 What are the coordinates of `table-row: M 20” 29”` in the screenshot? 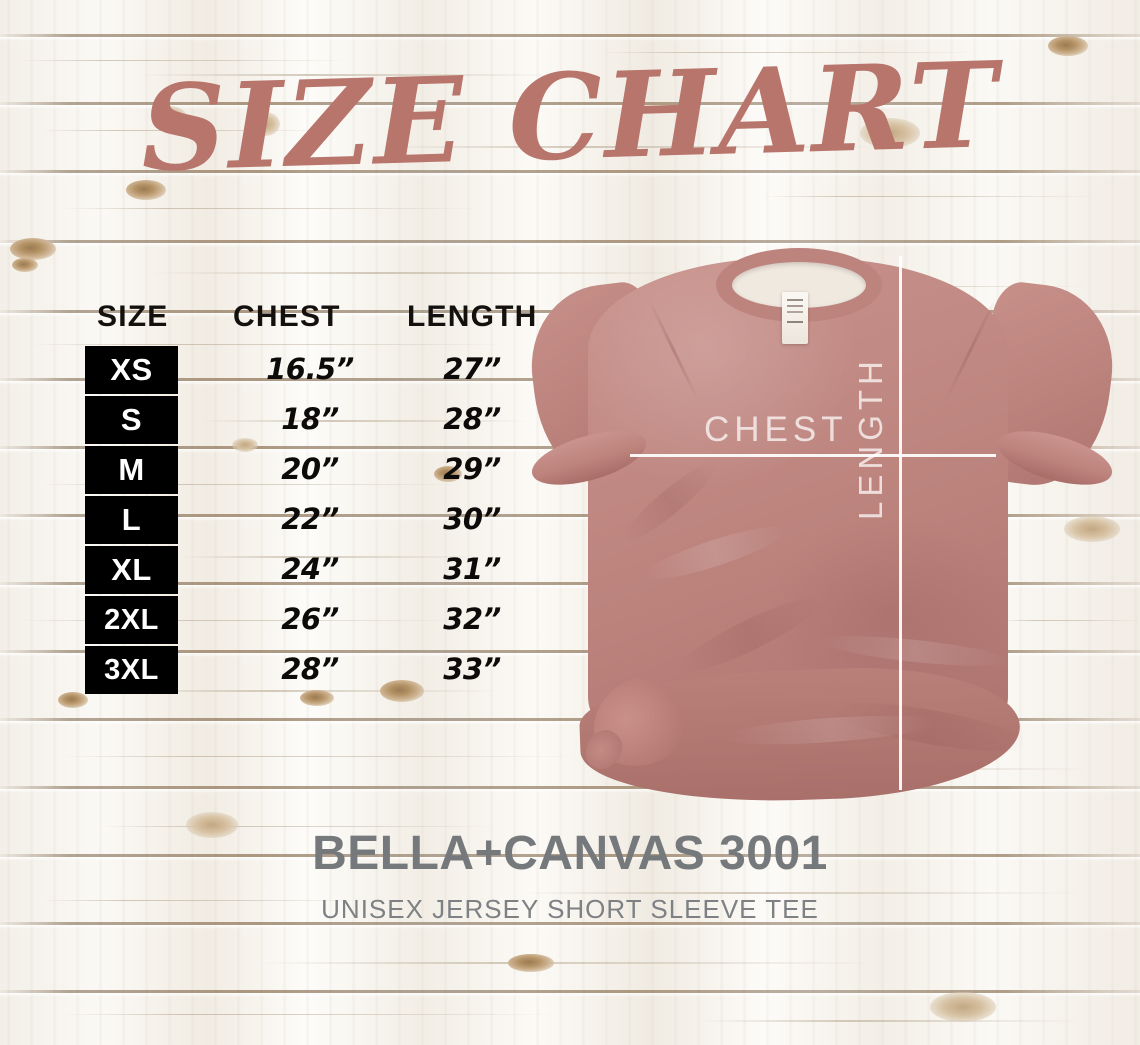 It's located at (320, 471).